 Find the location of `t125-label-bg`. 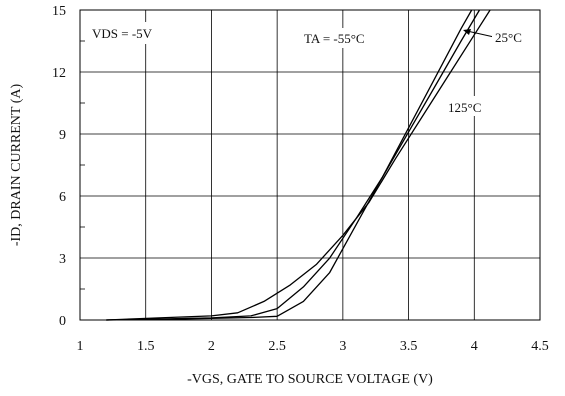

t125-label-bg is located at coordinates (471, 106).